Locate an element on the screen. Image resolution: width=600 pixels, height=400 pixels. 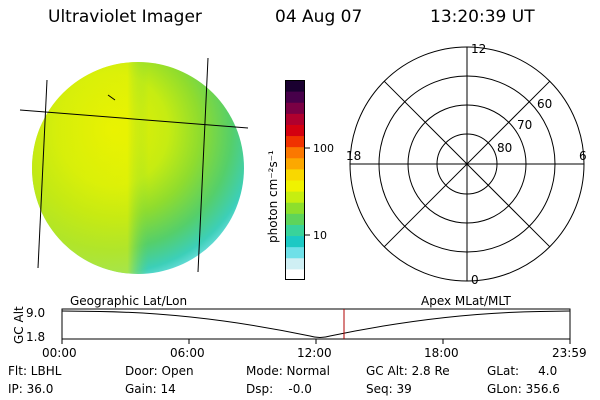
lat-label-70: 70 is located at coordinates (524, 125).